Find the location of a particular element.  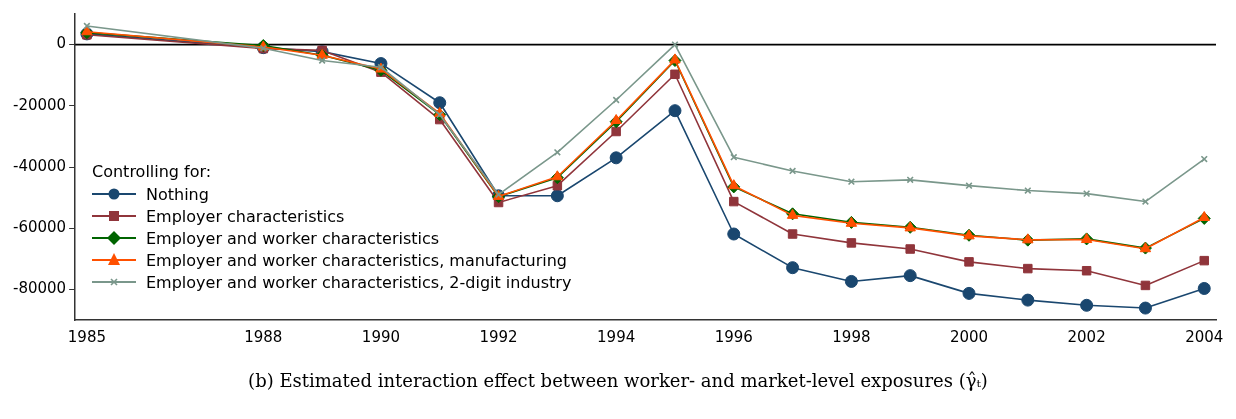

legend-label: Nothing is located at coordinates (177, 194).